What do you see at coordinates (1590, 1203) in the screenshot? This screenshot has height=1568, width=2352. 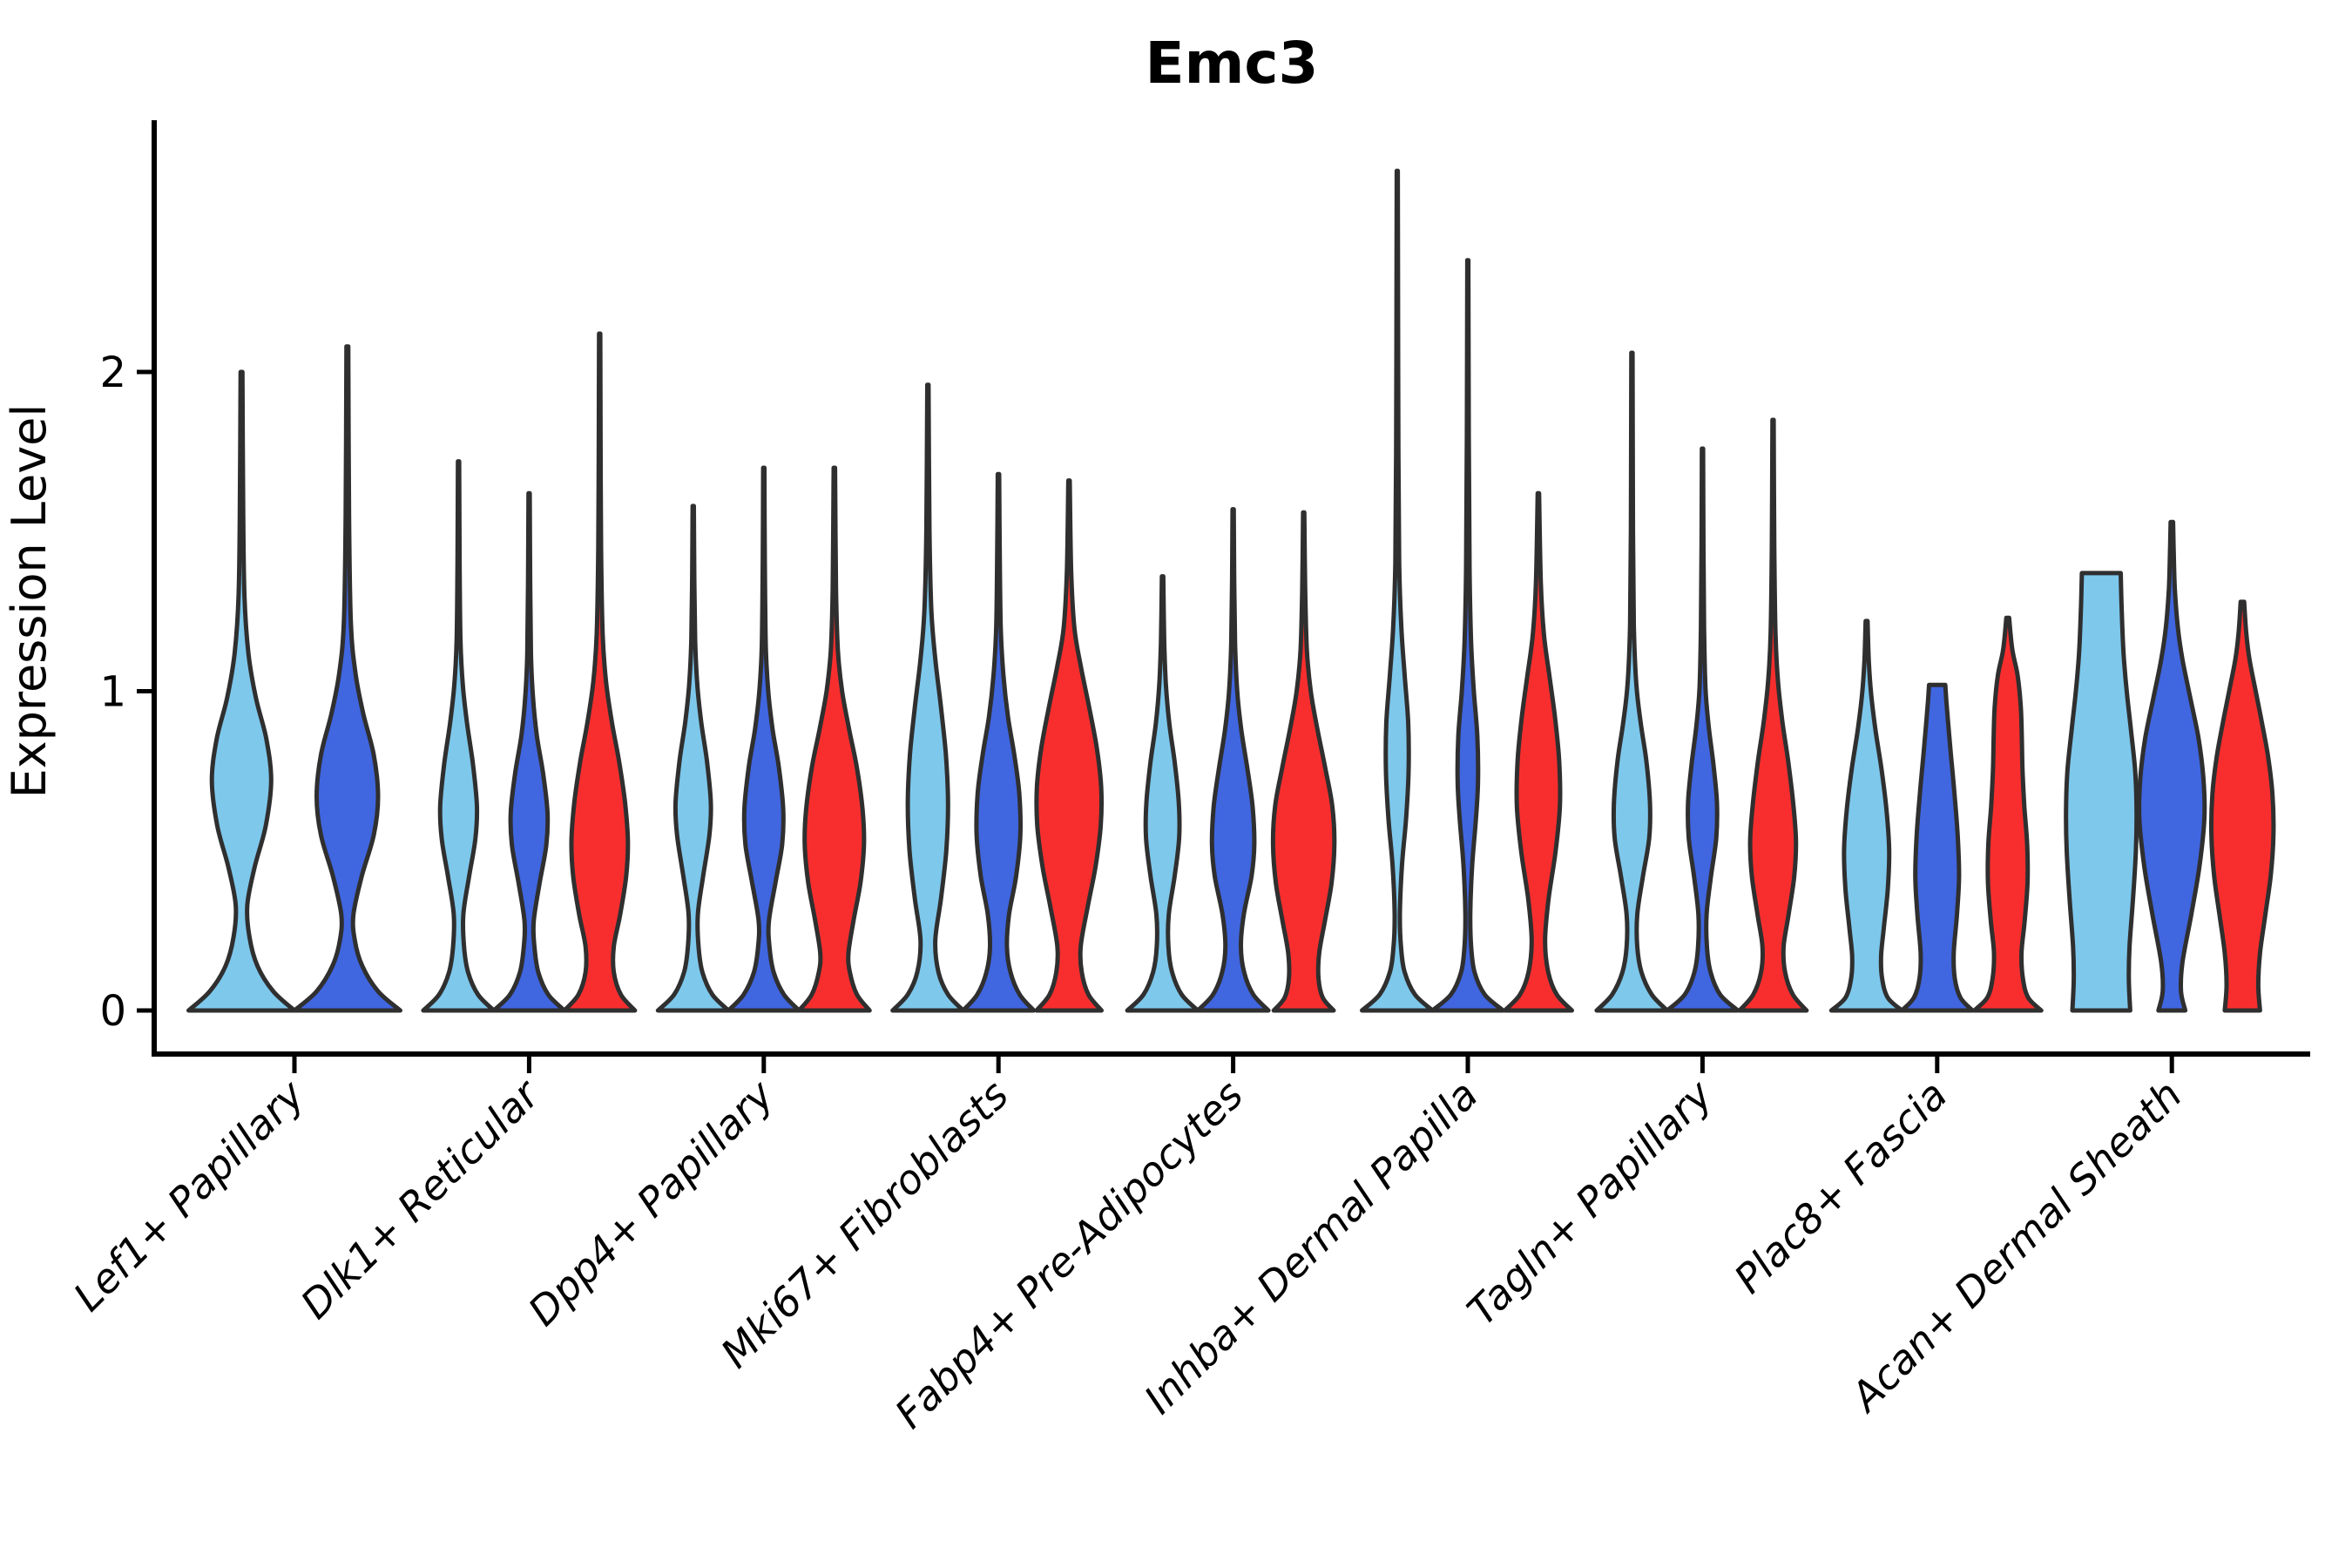 I see `x-tick-label: Tagln+ Papillary` at bounding box center [1590, 1203].